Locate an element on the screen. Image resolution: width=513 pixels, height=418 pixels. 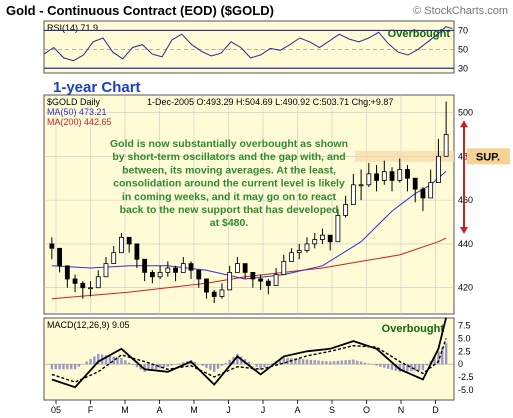
rsi-tick-label: 50 is located at coordinates (463, 49).